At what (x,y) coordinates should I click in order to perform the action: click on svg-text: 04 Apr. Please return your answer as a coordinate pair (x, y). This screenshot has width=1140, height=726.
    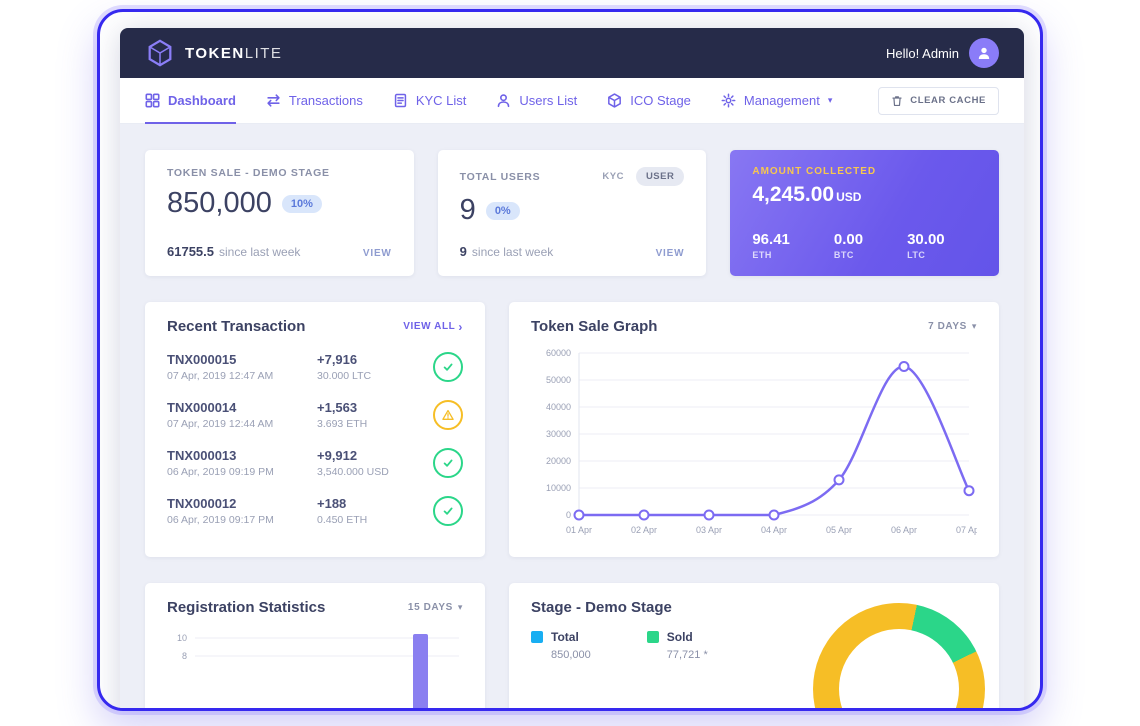
    Looking at the image, I should click on (774, 530).